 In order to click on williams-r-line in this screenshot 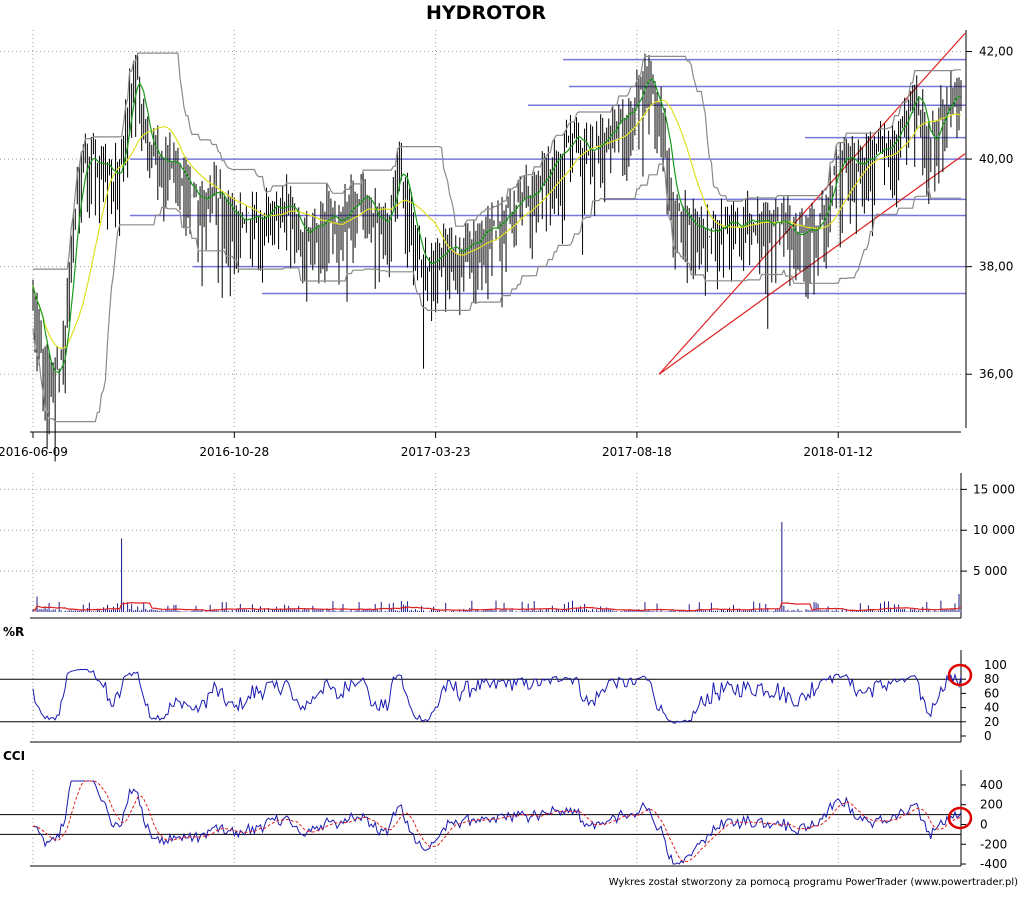, I will do `click(497, 696)`.